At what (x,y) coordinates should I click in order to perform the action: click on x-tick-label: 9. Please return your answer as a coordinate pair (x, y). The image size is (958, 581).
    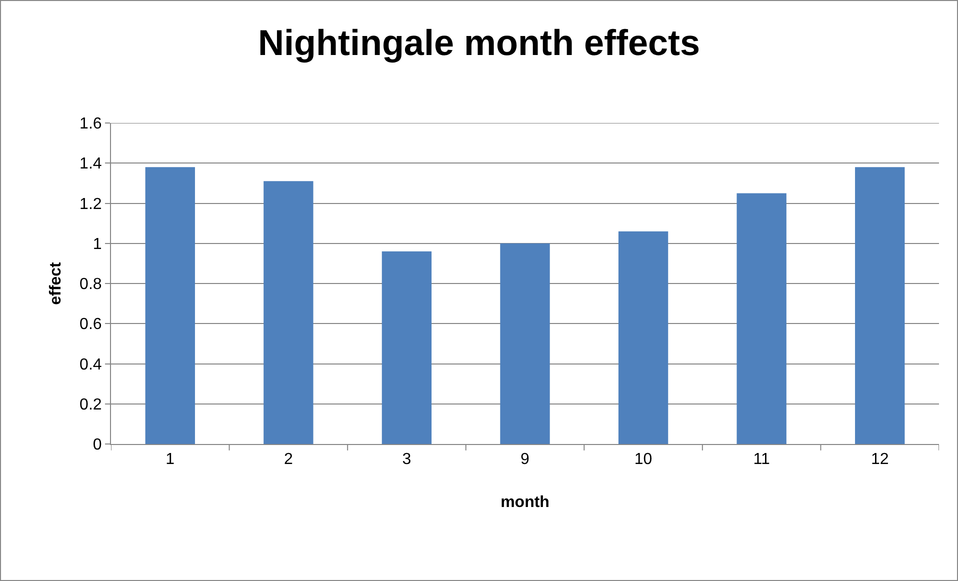
    Looking at the image, I should click on (525, 459).